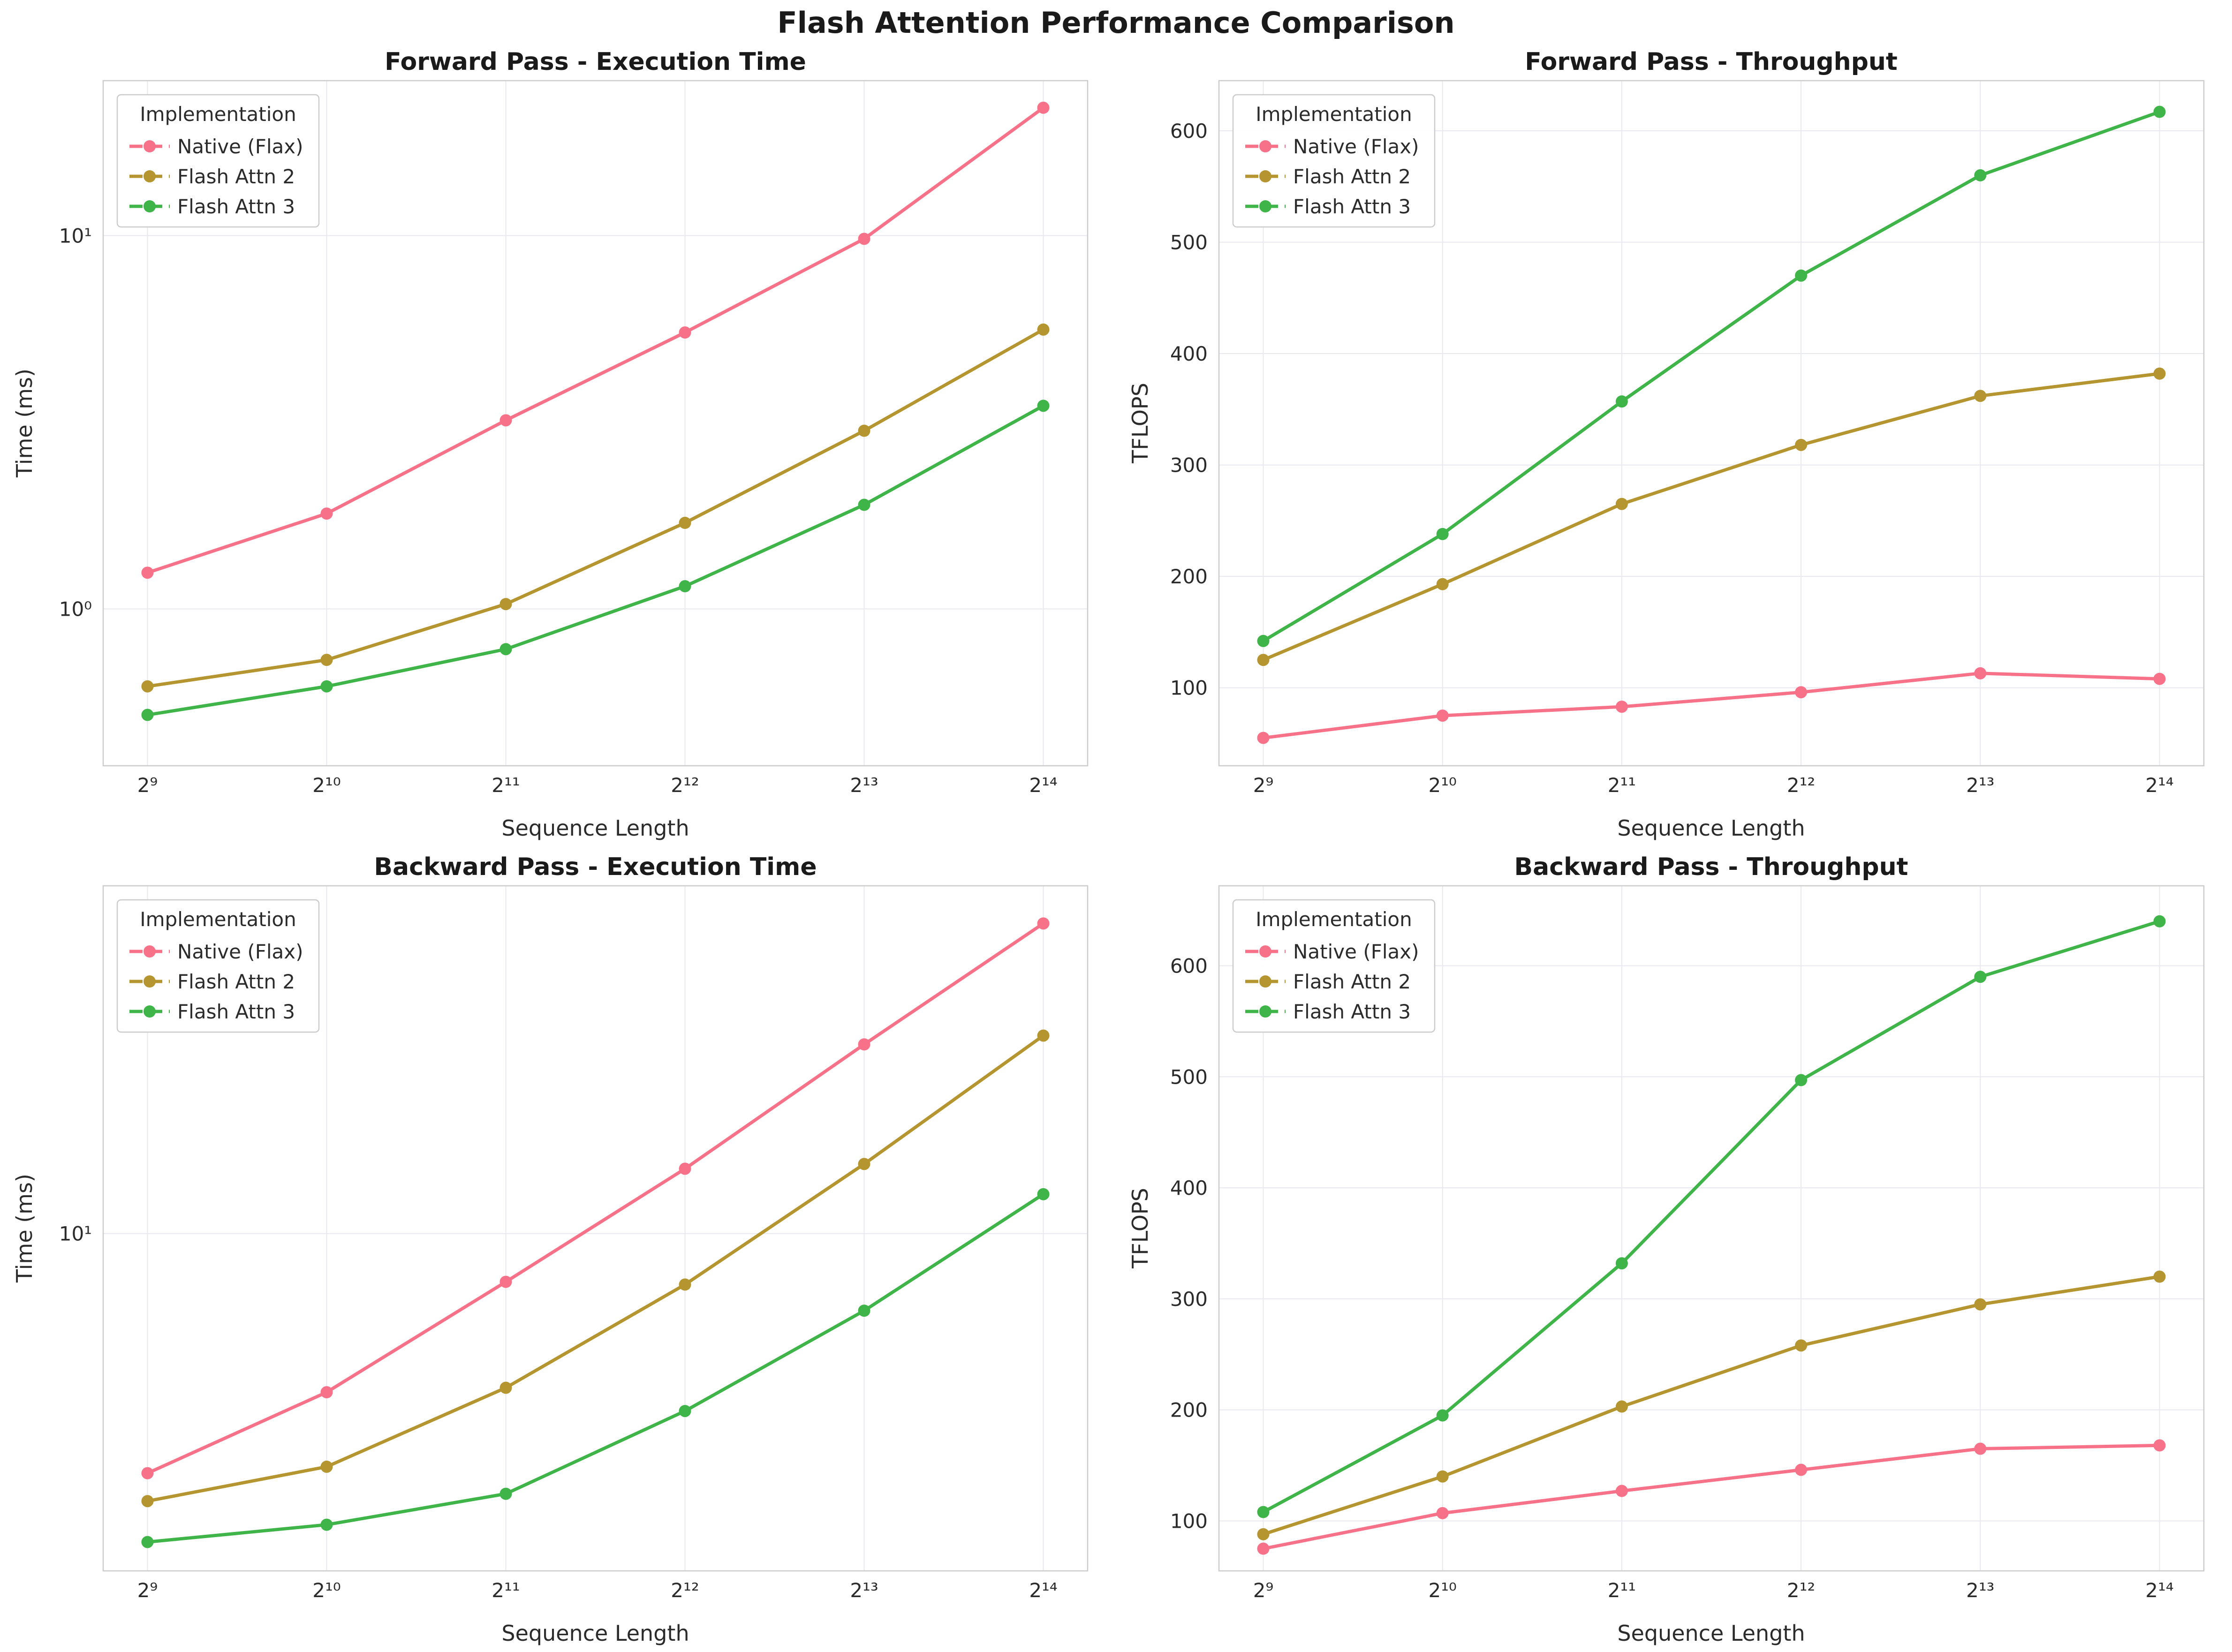  I want to click on backward-time-title: Backward Pass - Execution Time, so click(595, 867).